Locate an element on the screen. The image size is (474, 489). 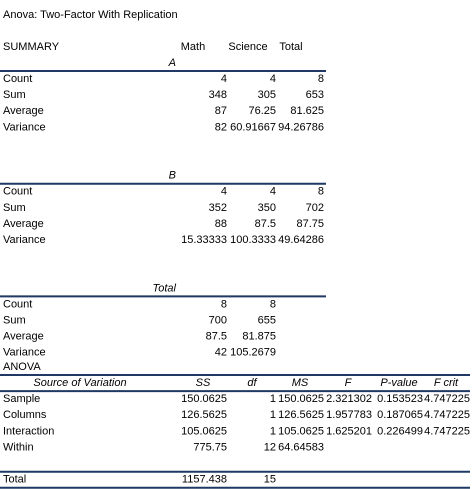
cell-value: 94.26786 is located at coordinates (301, 127).